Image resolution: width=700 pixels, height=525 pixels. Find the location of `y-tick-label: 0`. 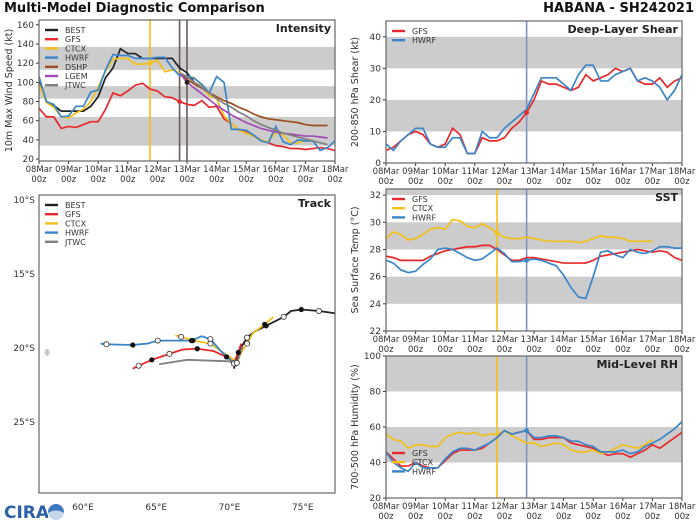

y-tick-label: 0 is located at coordinates (378, 164).